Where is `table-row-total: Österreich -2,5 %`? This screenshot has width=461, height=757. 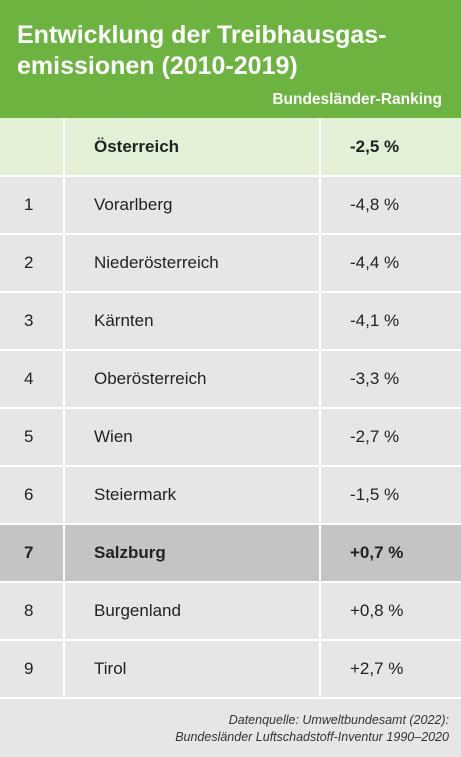 table-row-total: Österreich -2,5 % is located at coordinates (230, 147).